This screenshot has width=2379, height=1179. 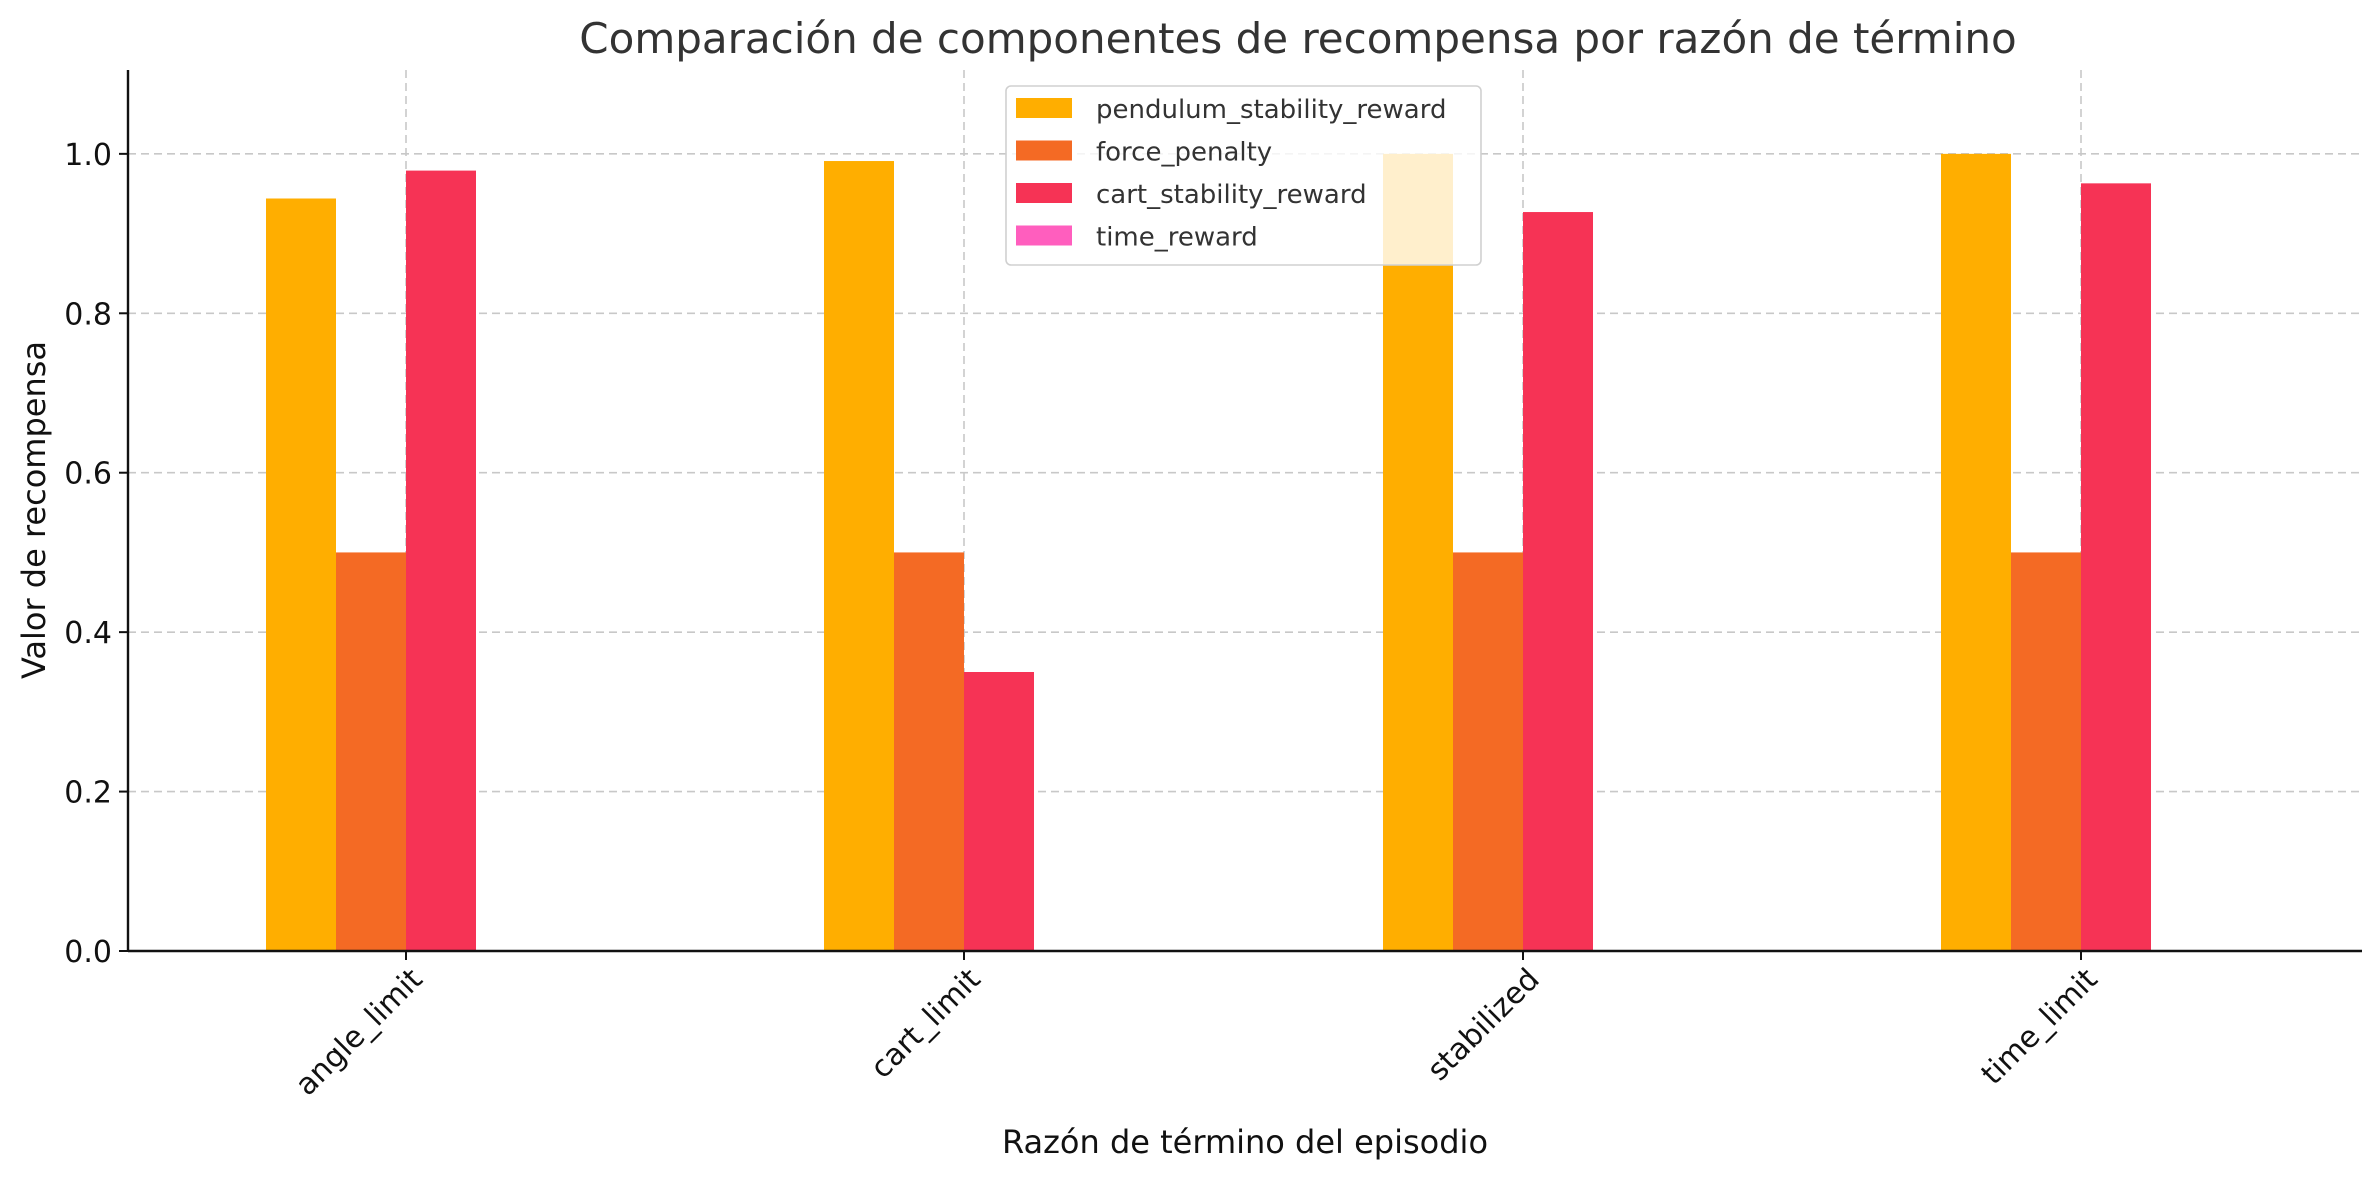 What do you see at coordinates (1177, 238) in the screenshot?
I see `legend-label: time_reward` at bounding box center [1177, 238].